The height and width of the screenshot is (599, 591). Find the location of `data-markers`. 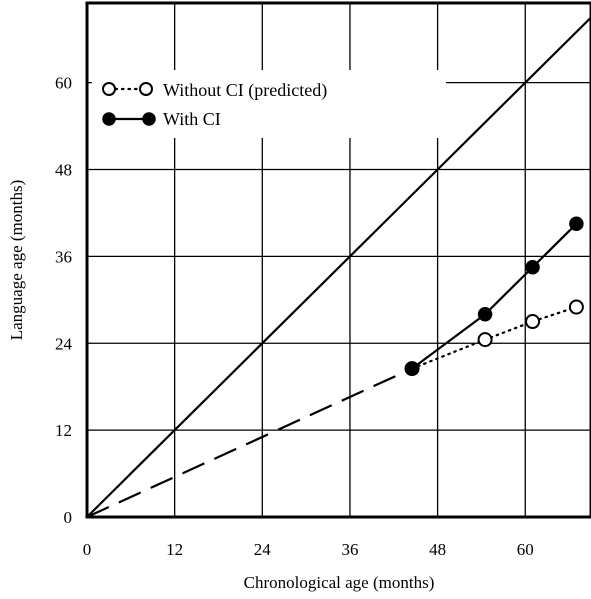

data-markers is located at coordinates (494, 296).